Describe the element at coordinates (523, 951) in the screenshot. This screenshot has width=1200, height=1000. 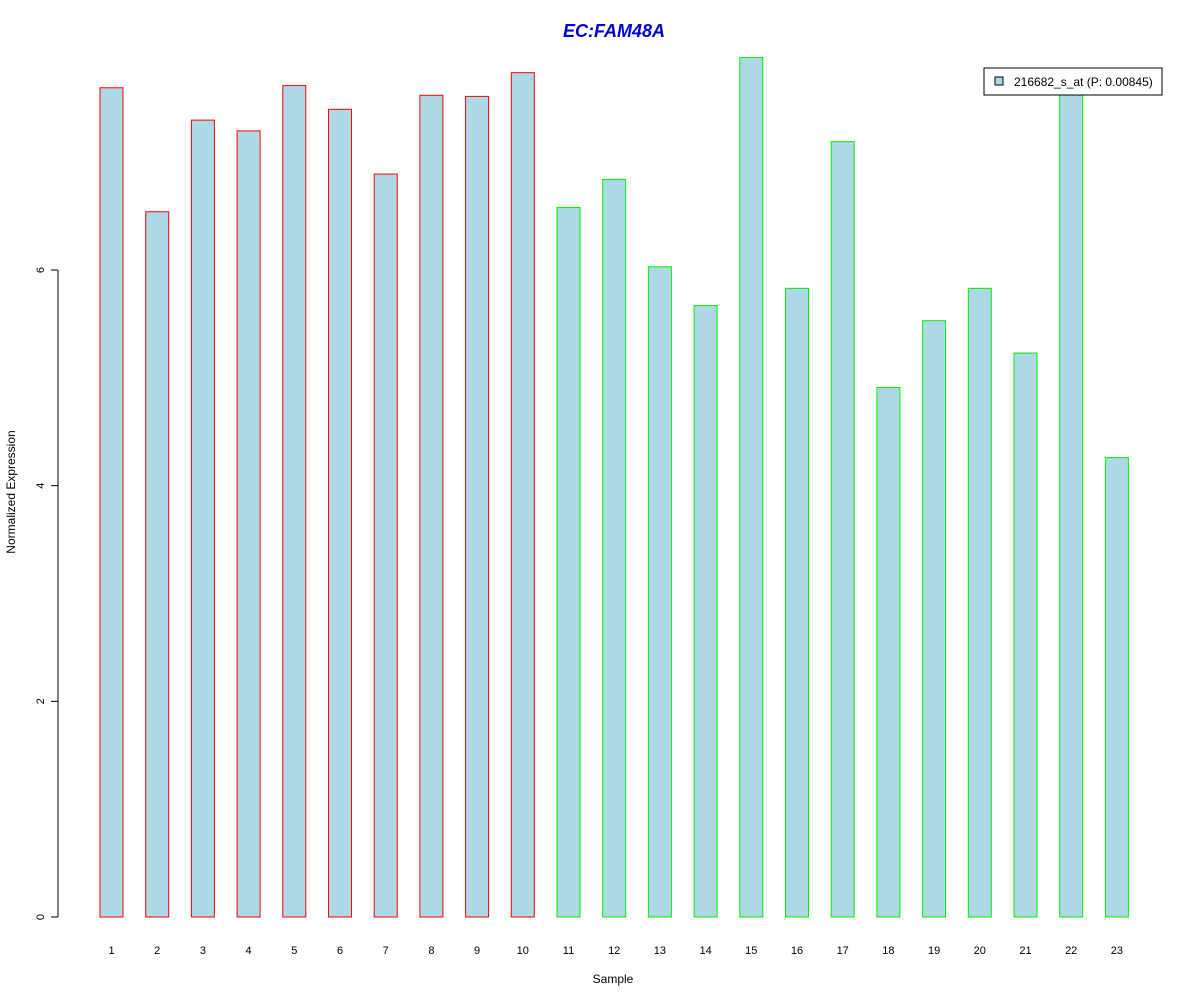
I see `x-tick-label: 10` at that location.